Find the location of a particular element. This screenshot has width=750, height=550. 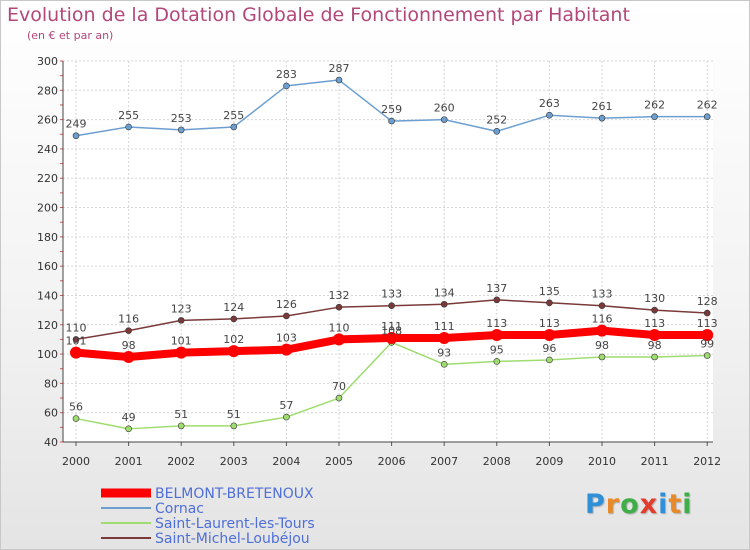

data-label: 128 is located at coordinates (707, 301).